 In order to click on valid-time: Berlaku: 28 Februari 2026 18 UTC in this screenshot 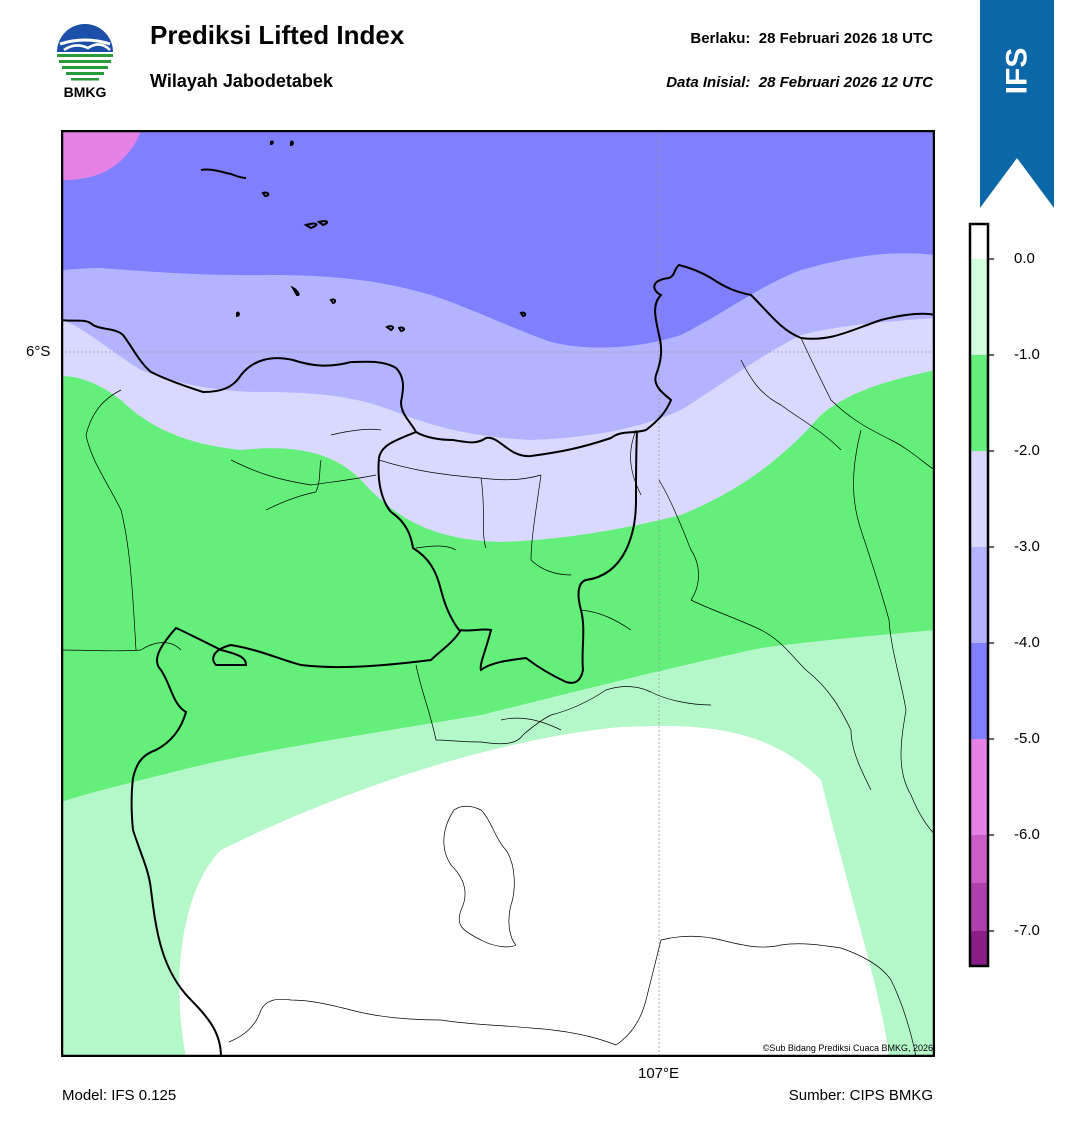, I will do `click(811, 38)`.